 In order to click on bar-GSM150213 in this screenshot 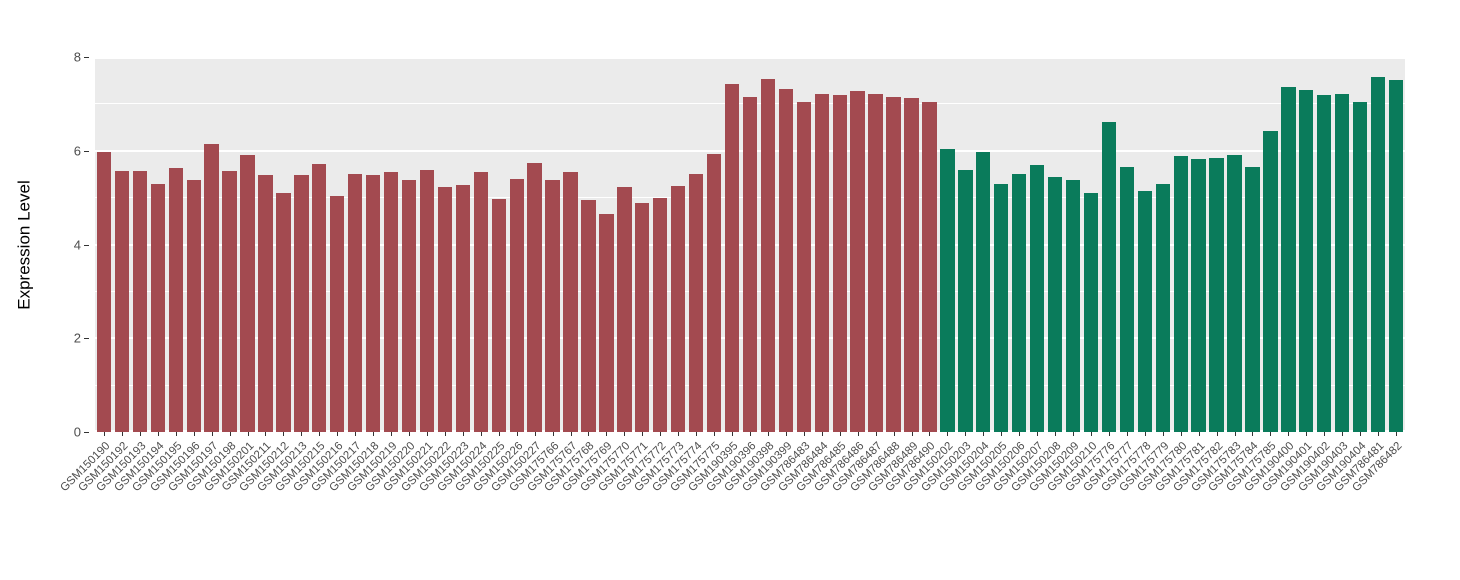, I will do `click(301, 303)`.